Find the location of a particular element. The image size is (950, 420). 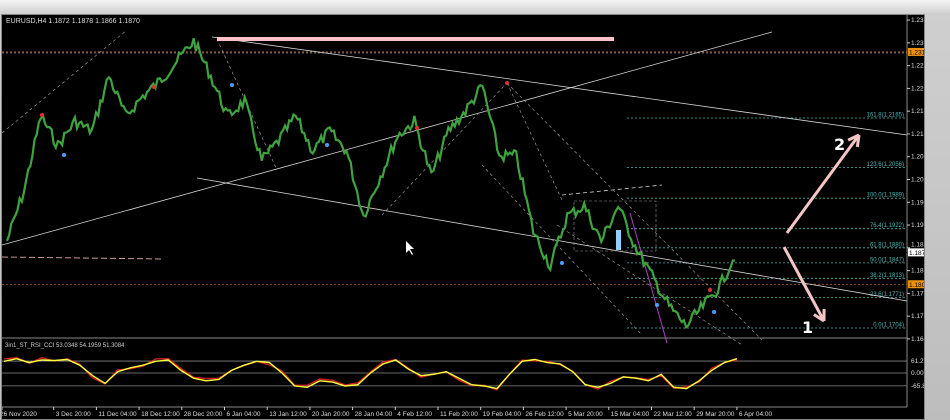

time-tick-label: 4 Feb 12:00 is located at coordinates (414, 414).